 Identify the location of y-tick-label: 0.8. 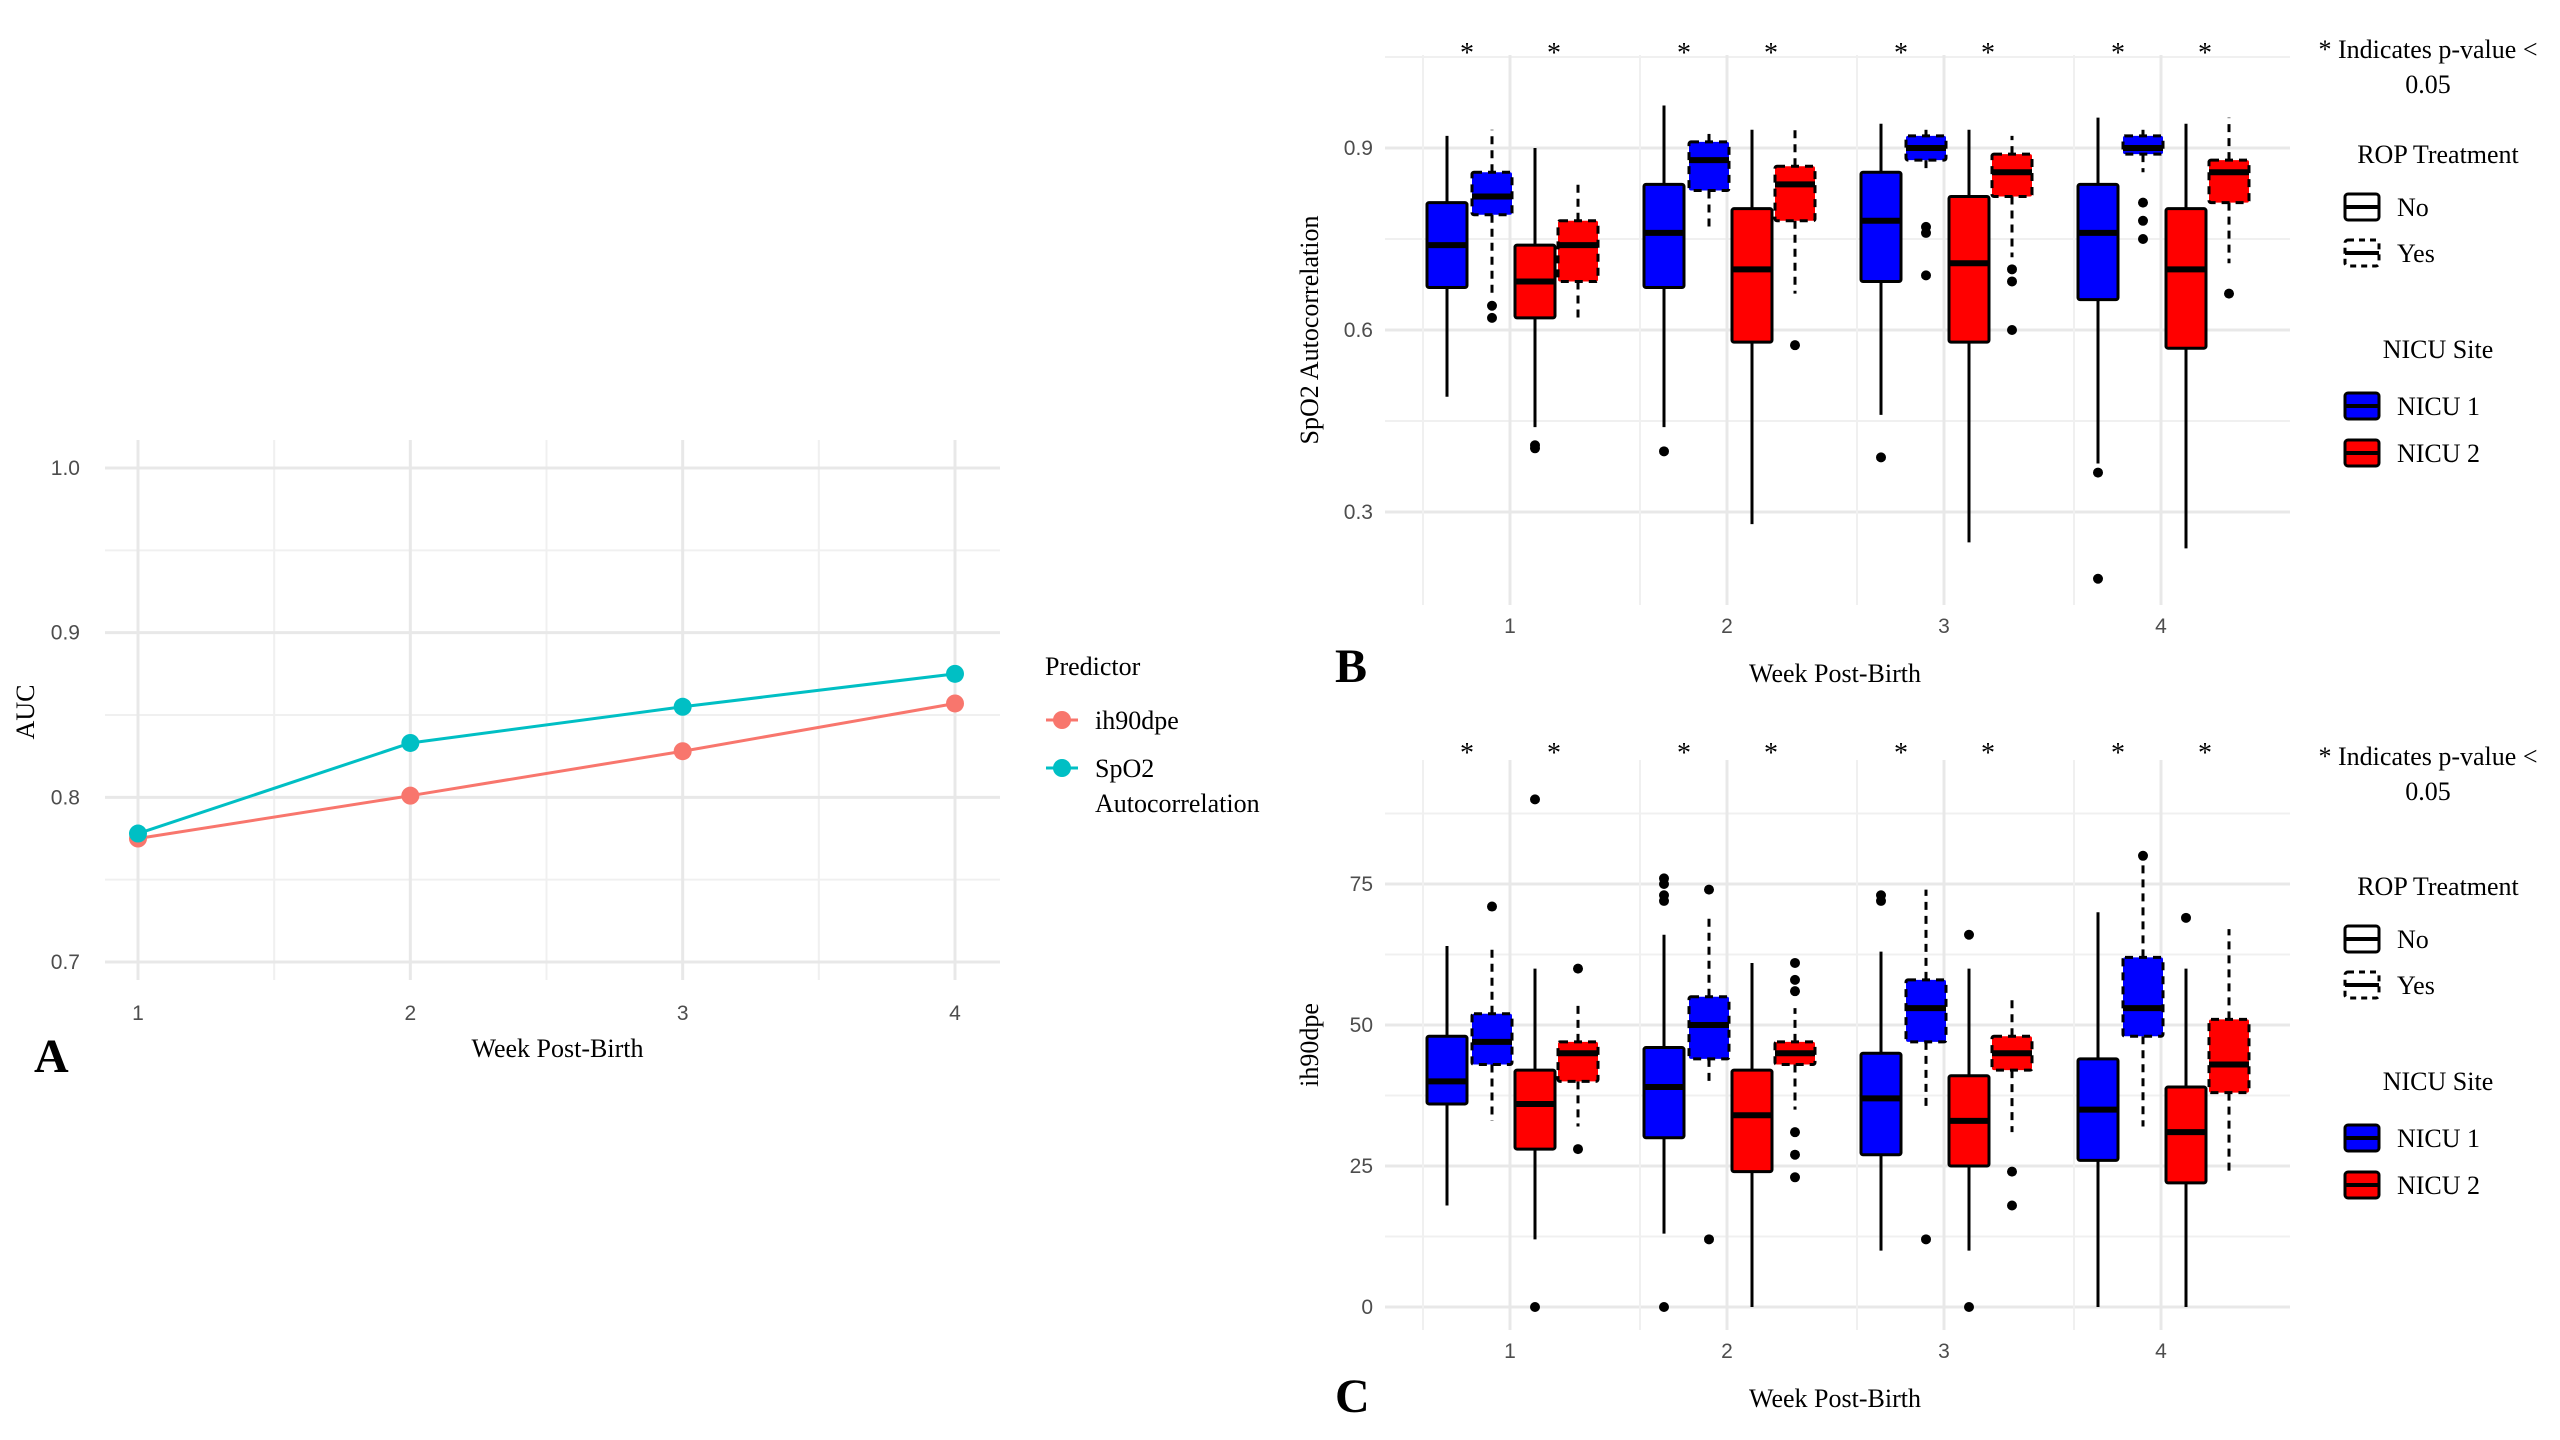
(65, 797).